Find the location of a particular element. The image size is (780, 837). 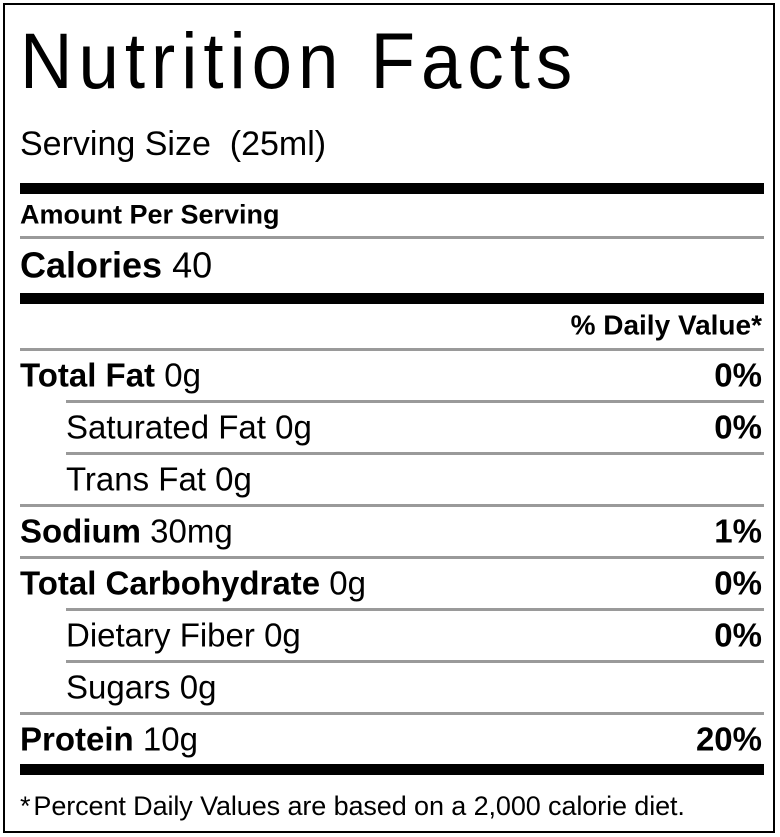

footnote-asterisk: * is located at coordinates (25, 806).